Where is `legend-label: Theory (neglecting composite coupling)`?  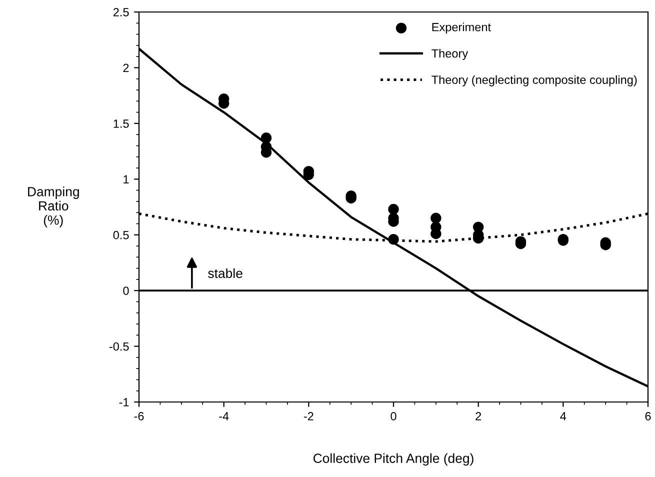 legend-label: Theory (neglecting composite coupling) is located at coordinates (534, 80).